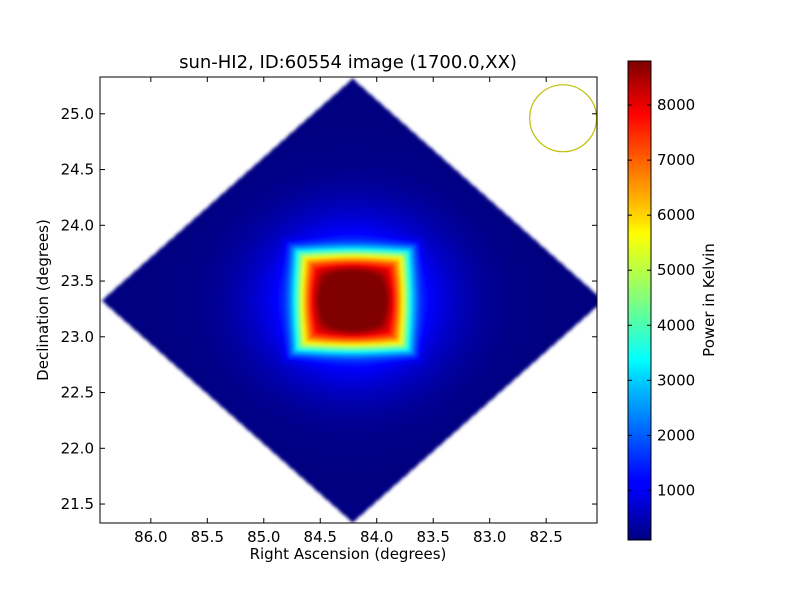  I want to click on colorbar-label: Power in Kelvin, so click(709, 300).